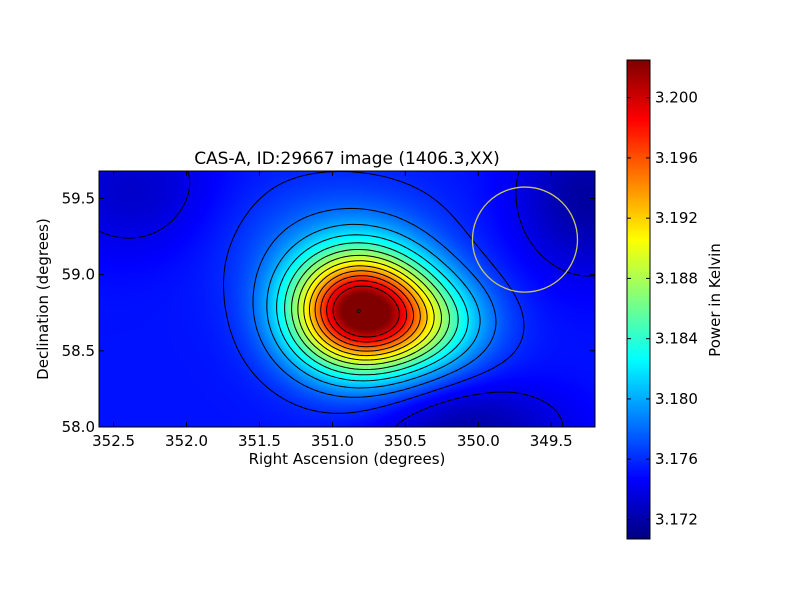 The width and height of the screenshot is (800, 600). I want to click on y-tick-label: 59.5, so click(78, 198).